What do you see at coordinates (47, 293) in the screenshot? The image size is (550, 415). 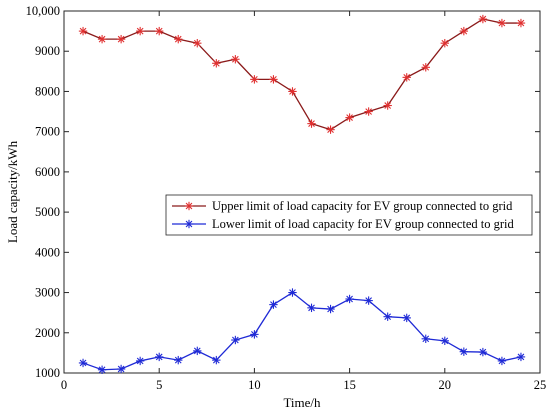 I see `y-tick-label: 3000` at bounding box center [47, 293].